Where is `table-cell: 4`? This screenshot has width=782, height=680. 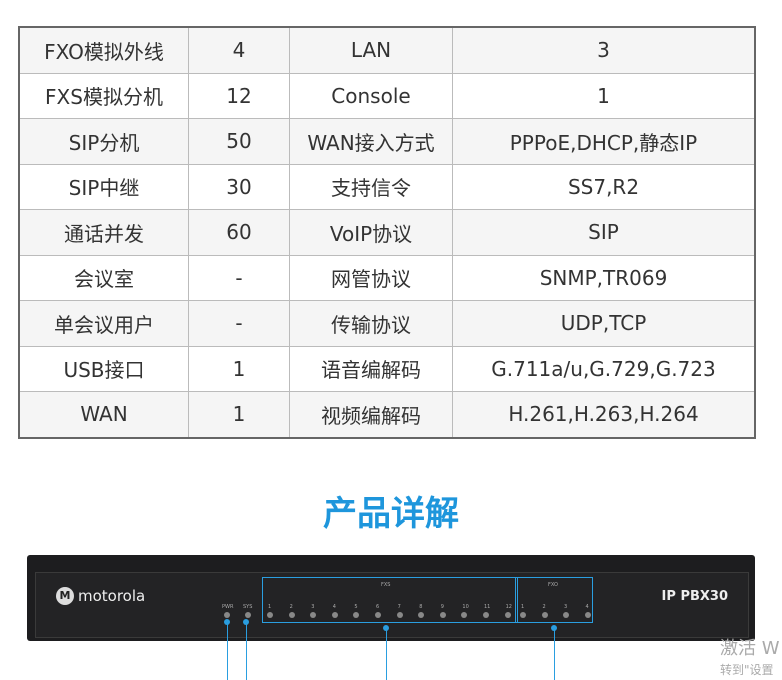 table-cell: 4 is located at coordinates (239, 50).